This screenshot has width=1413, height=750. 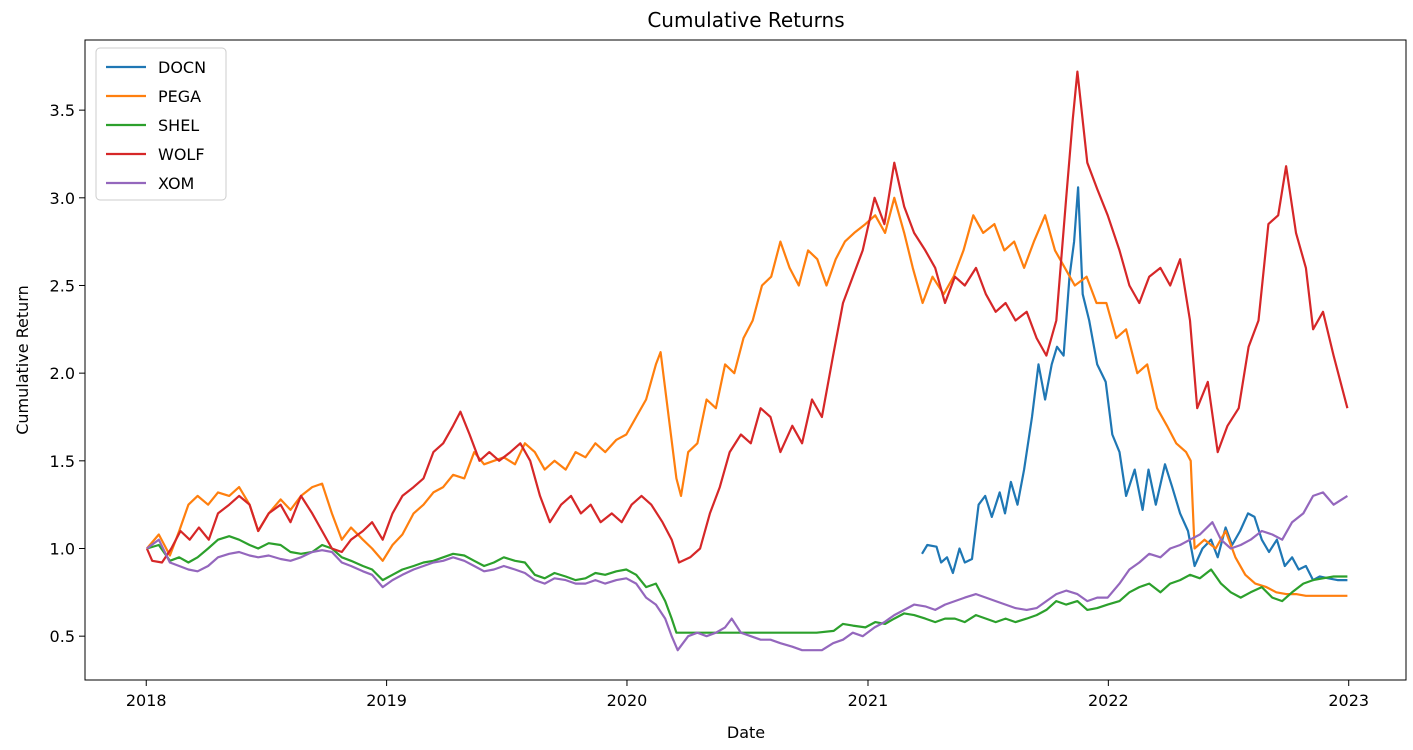 What do you see at coordinates (745, 20) in the screenshot?
I see `chart-title: Cumulative Returns` at bounding box center [745, 20].